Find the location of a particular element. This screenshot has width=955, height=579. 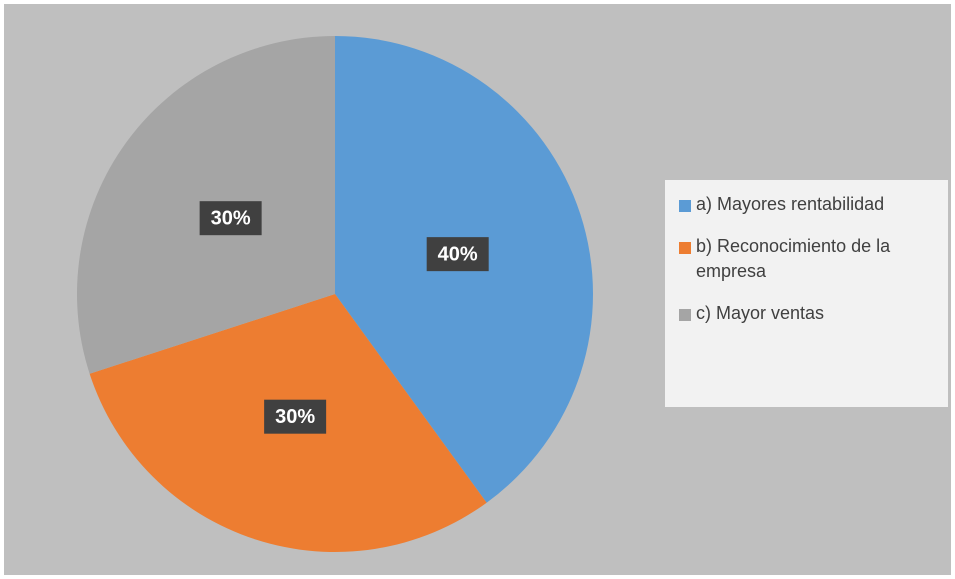

data-label-text: 40% is located at coordinates (458, 254).